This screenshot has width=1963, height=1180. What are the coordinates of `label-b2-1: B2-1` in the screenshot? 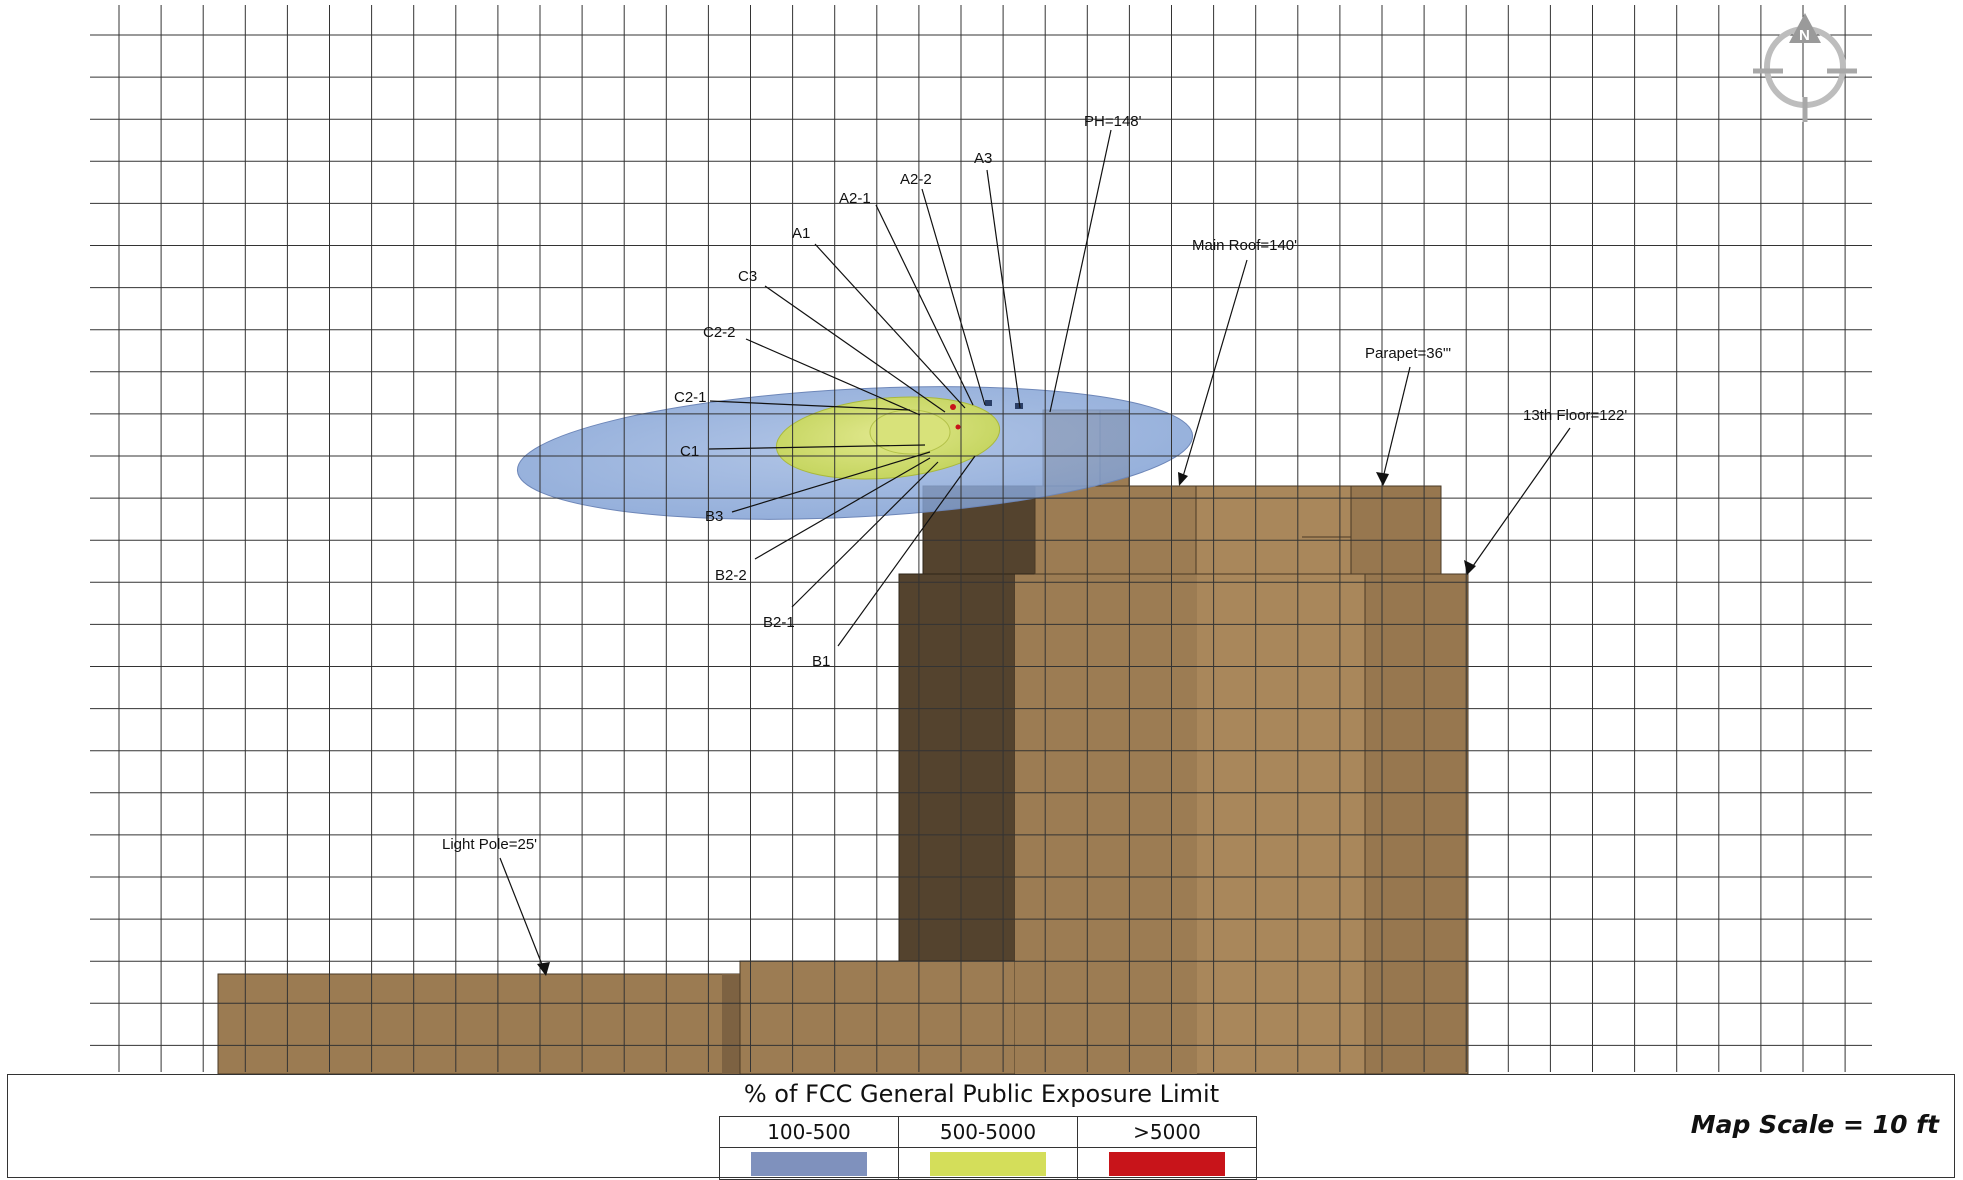 It's located at (779, 622).